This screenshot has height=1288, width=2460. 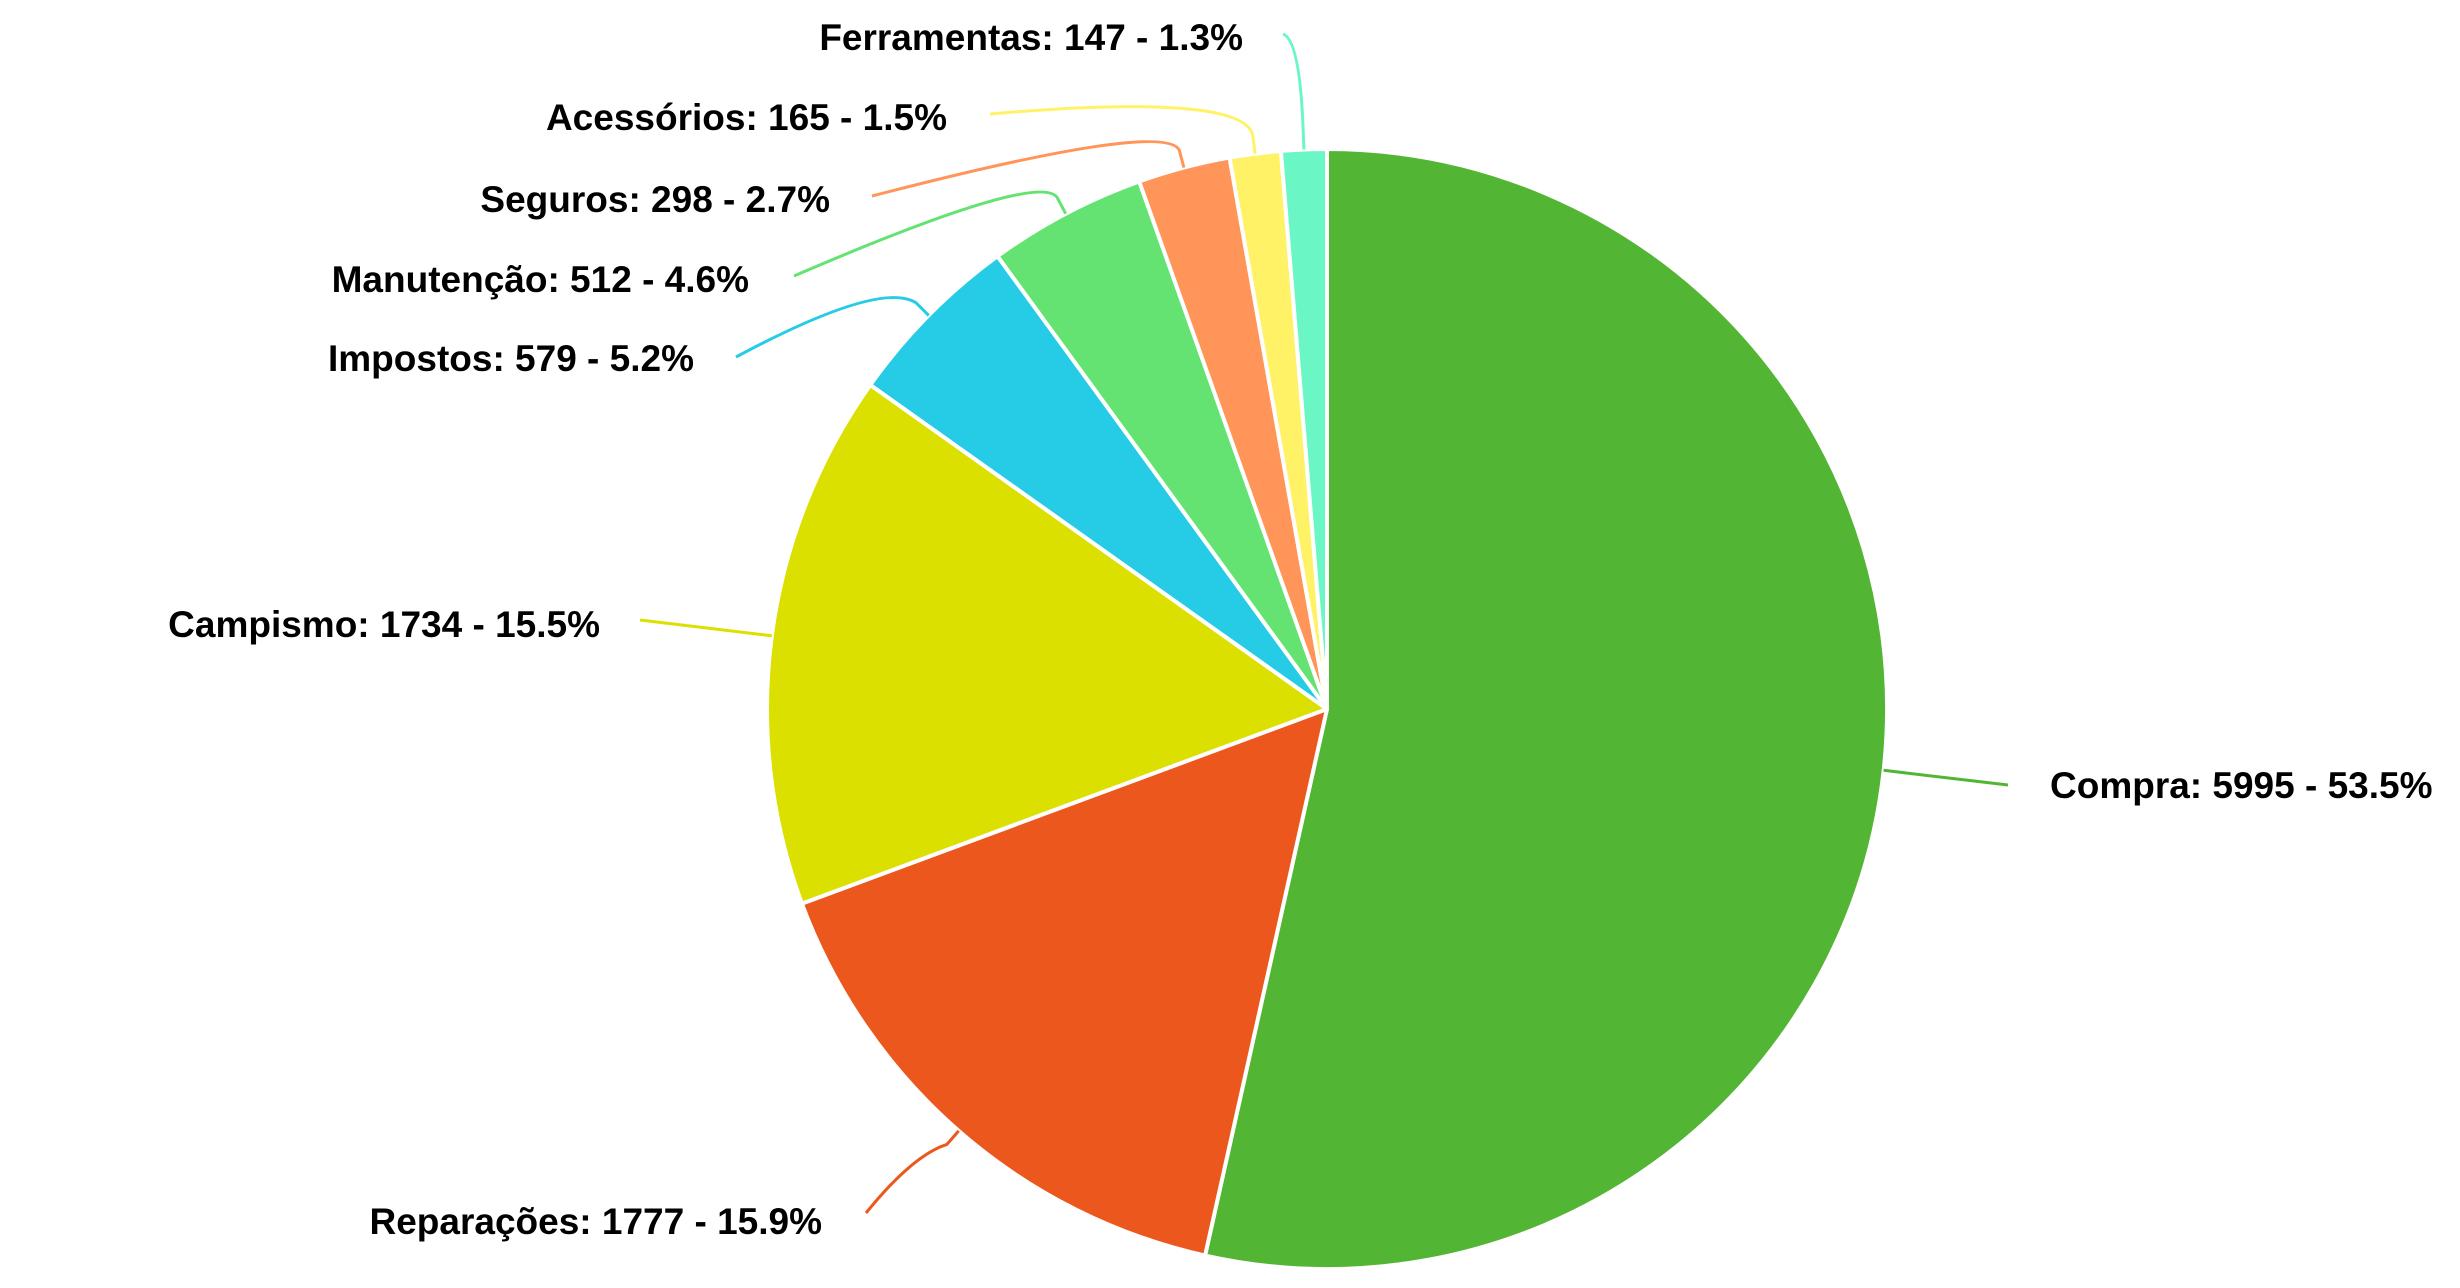 What do you see at coordinates (912, 1171) in the screenshot?
I see `connector-line-reparacoes` at bounding box center [912, 1171].